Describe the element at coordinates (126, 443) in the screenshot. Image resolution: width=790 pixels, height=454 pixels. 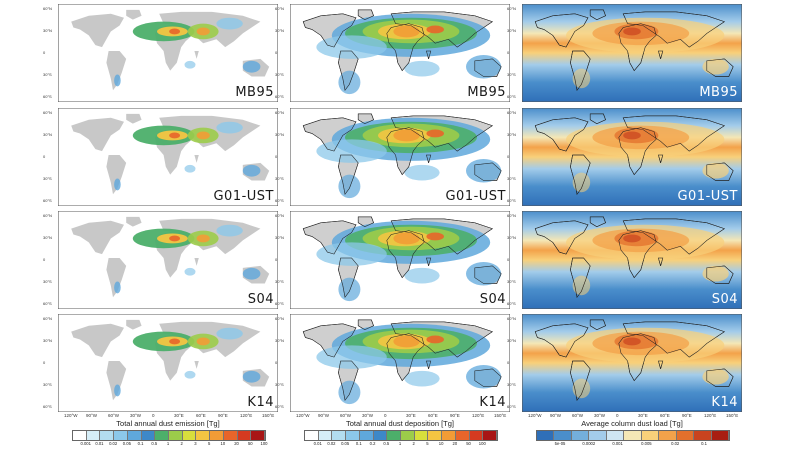
I see `colorbar-tick-label: 0.05` at that location.